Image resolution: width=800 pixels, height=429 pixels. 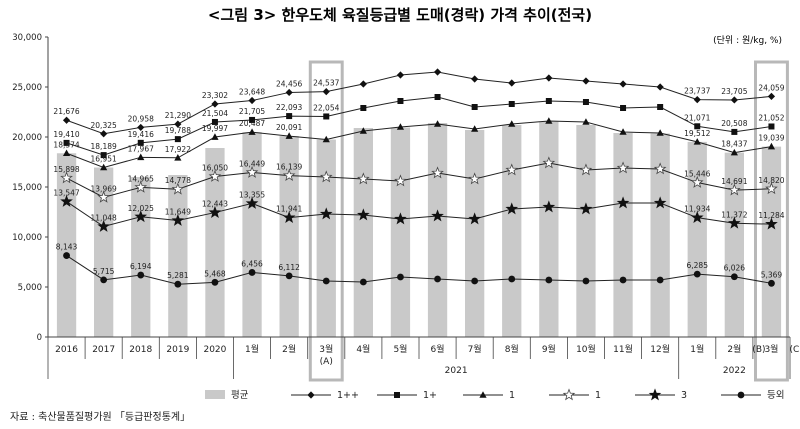 What do you see at coordinates (214, 350) in the screenshot?
I see `x-tick-label: 2020` at bounding box center [214, 350].